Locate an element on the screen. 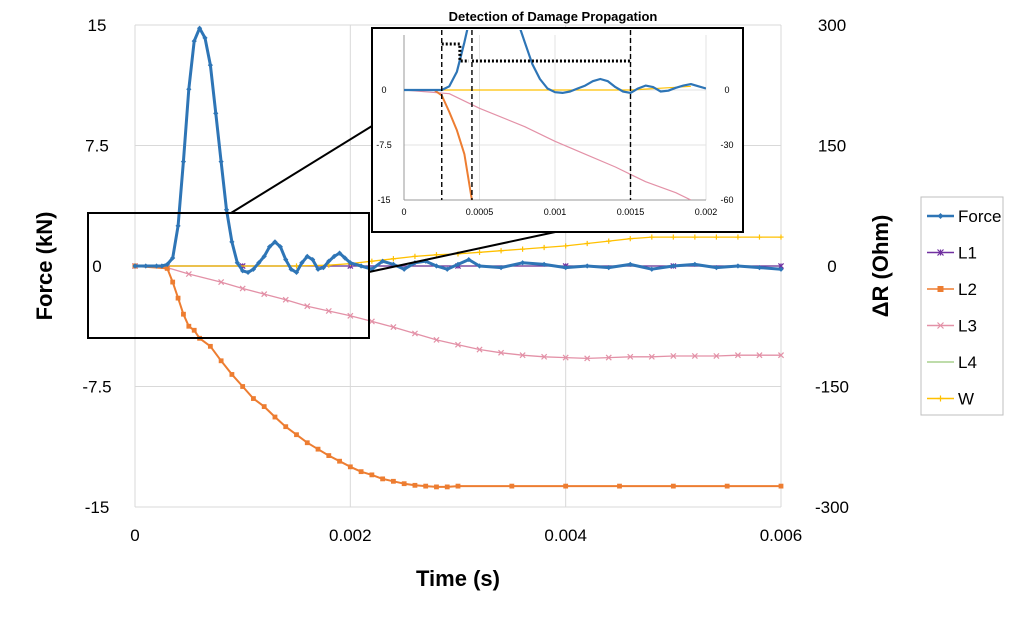  legend-label: W is located at coordinates (966, 399).